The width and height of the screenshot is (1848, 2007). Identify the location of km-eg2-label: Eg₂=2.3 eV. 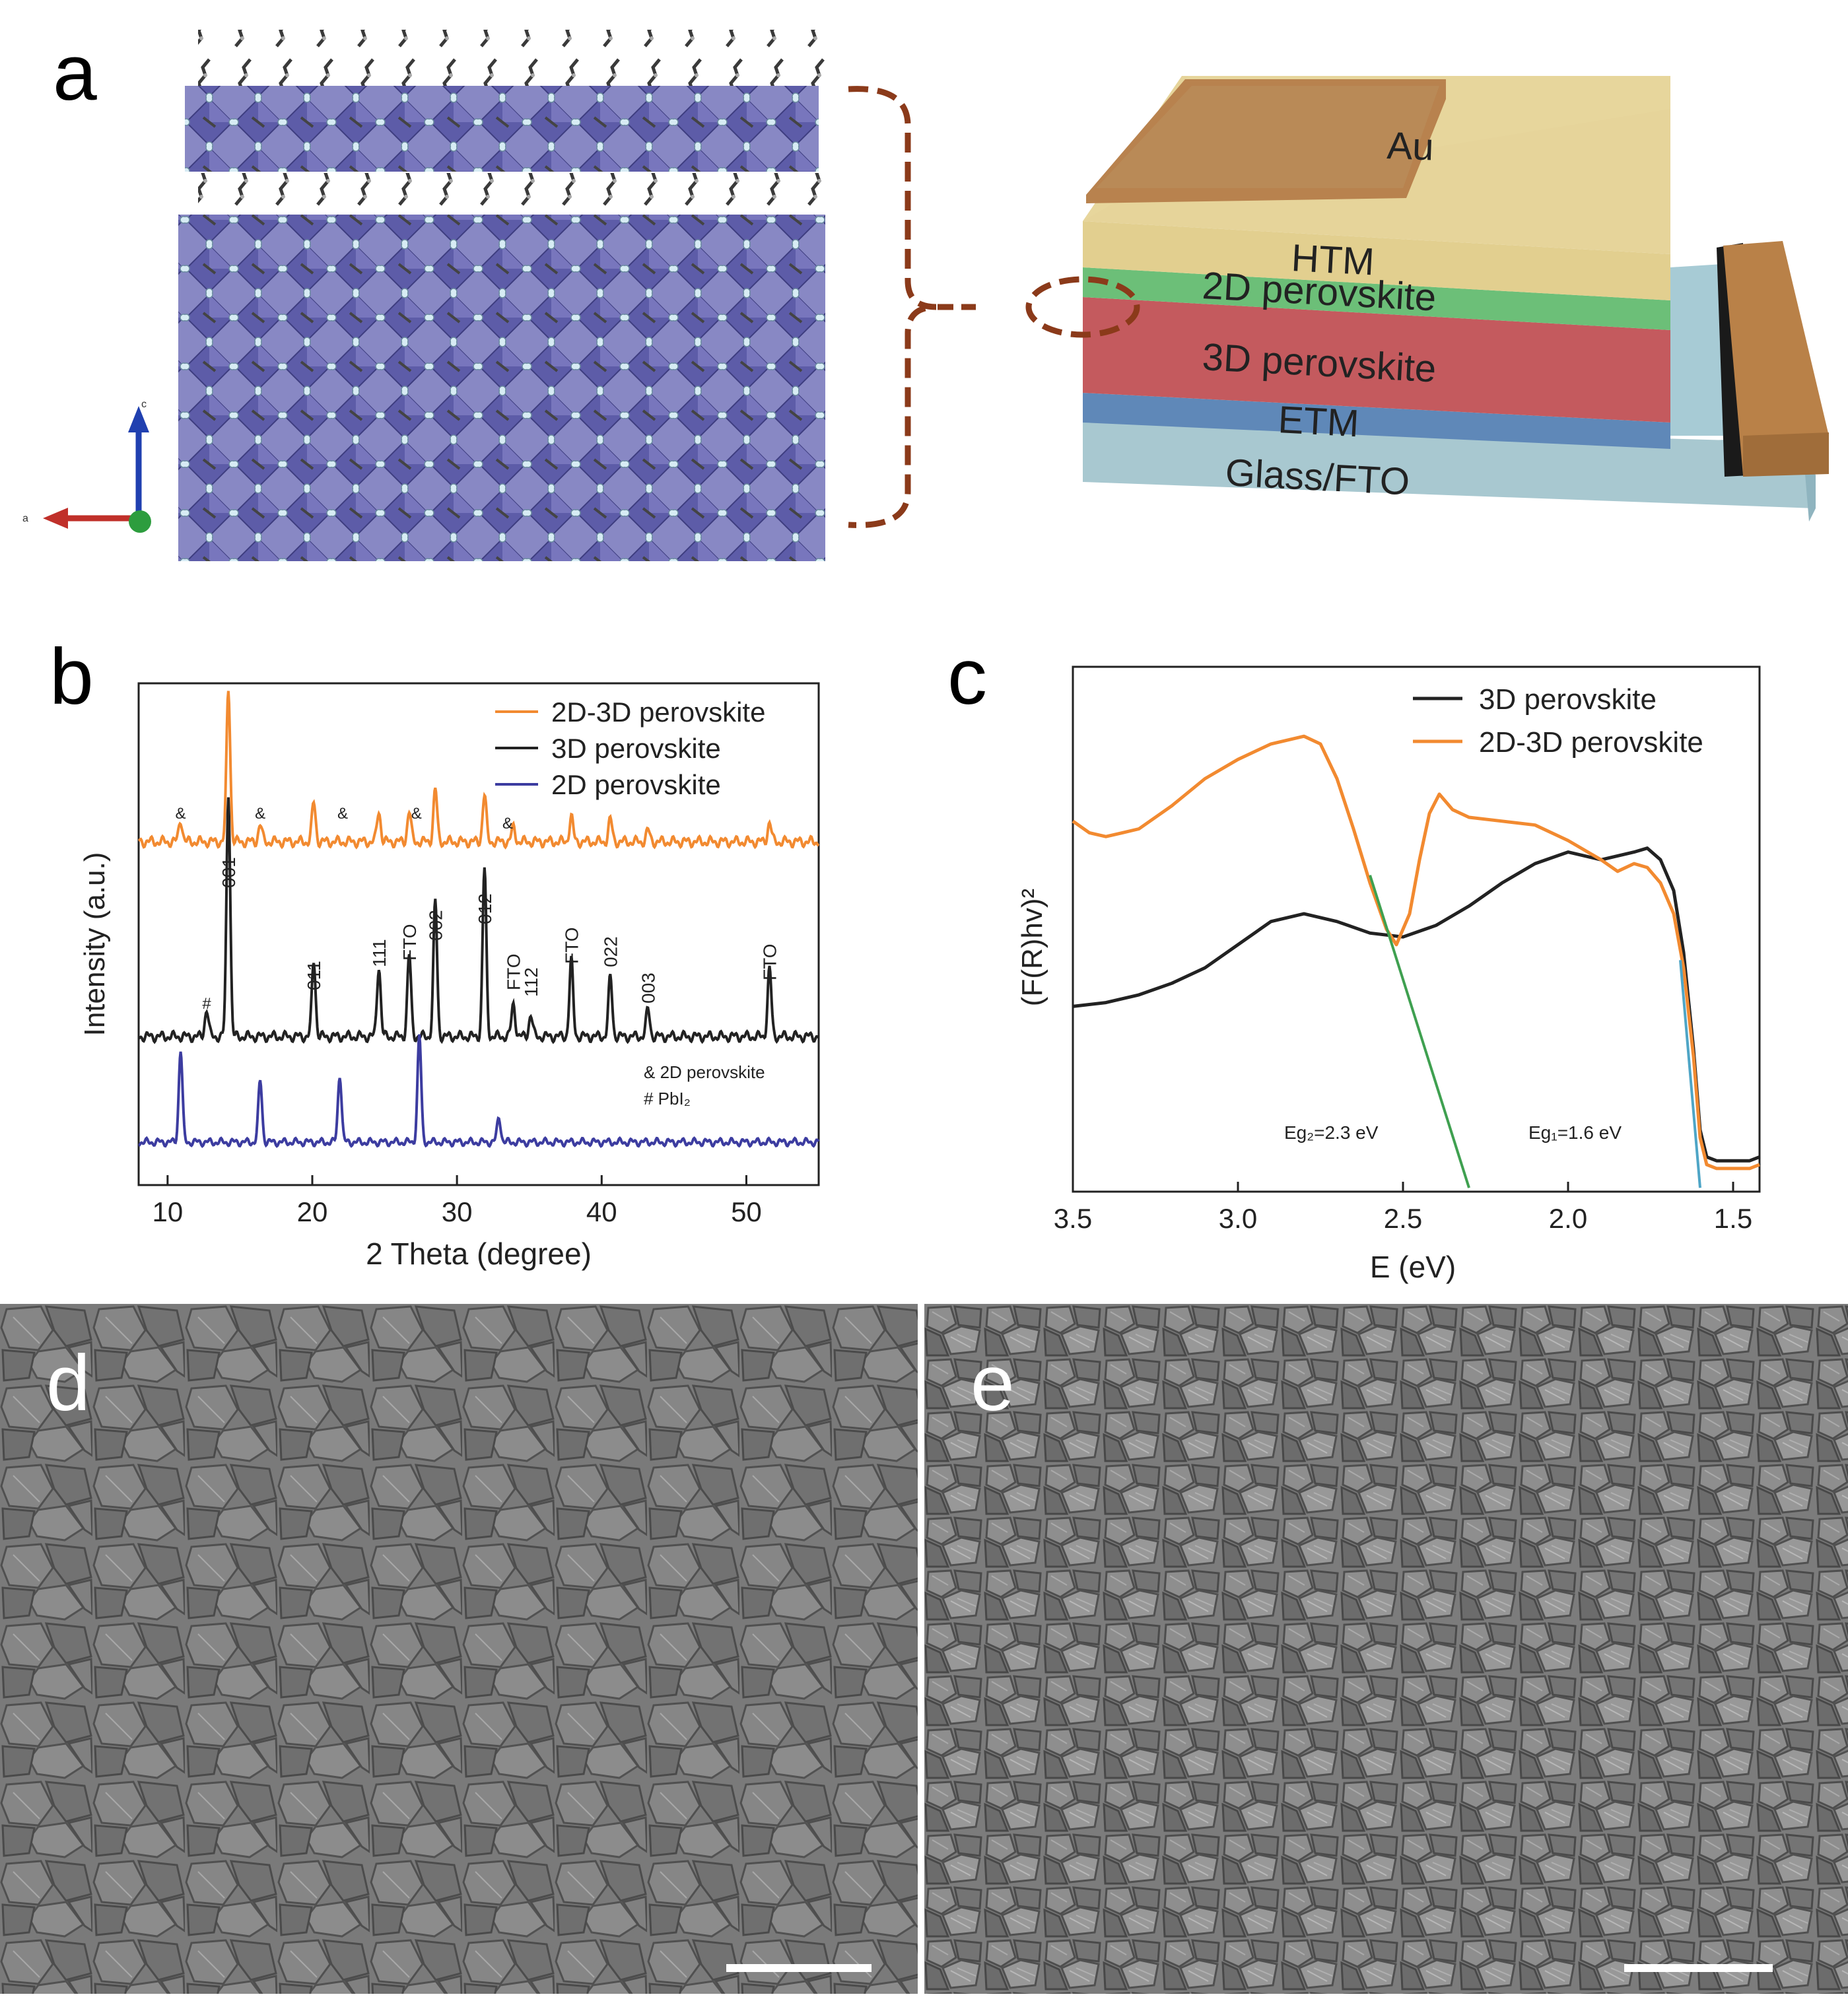
(1331, 1132).